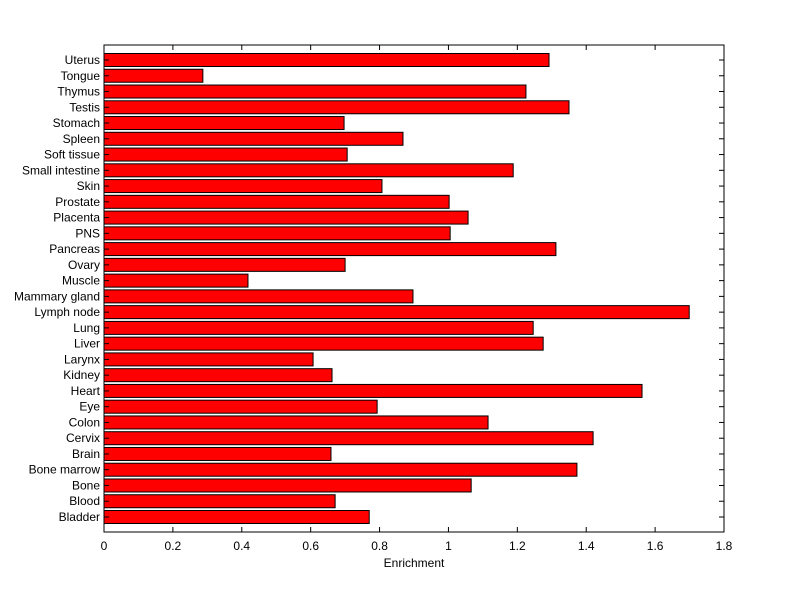 This screenshot has width=800, height=604. I want to click on y-tick-label: Lung, so click(86, 328).